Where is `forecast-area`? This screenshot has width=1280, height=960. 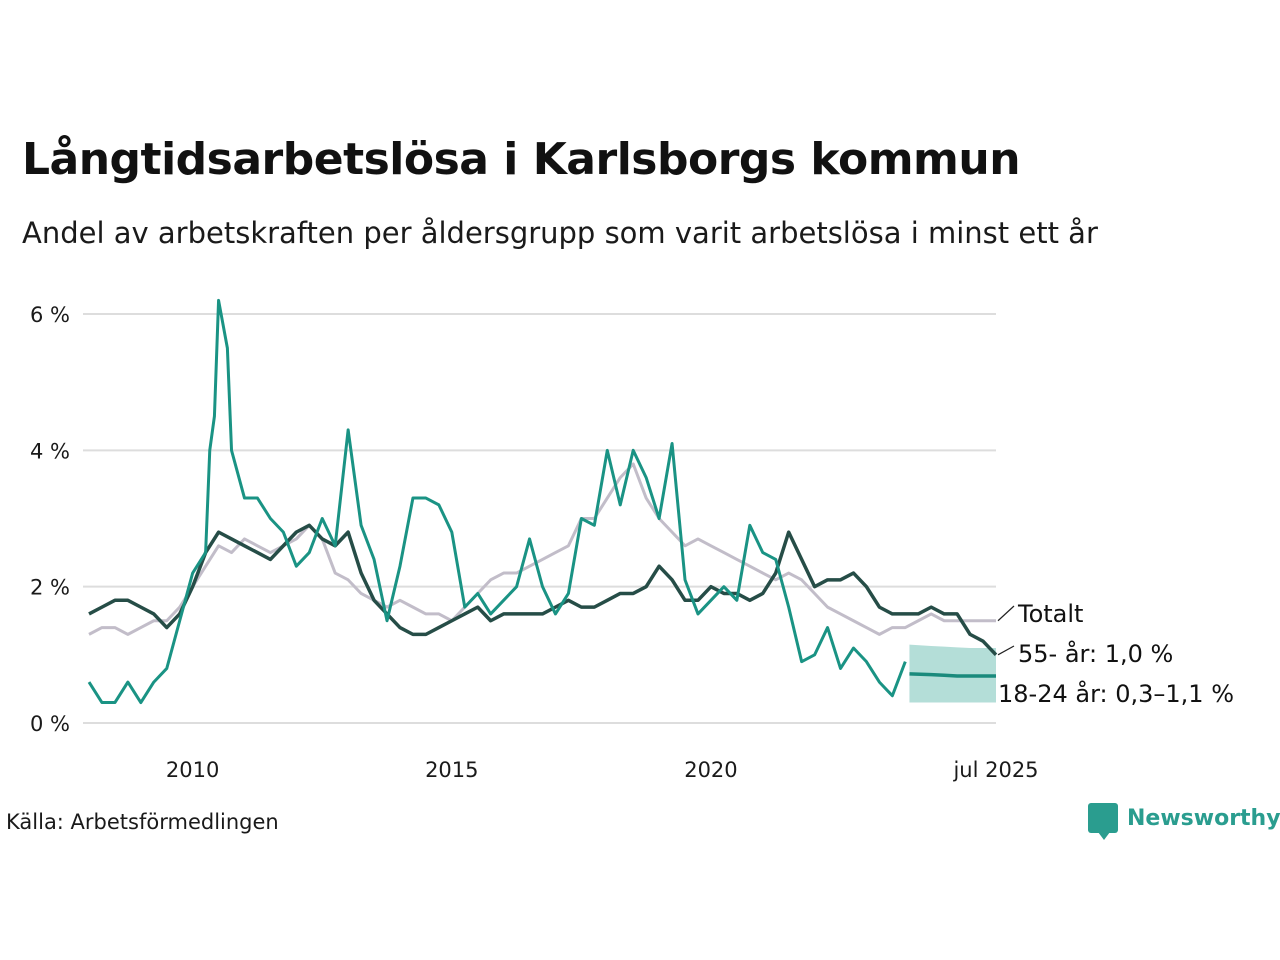
forecast-area is located at coordinates (952, 673).